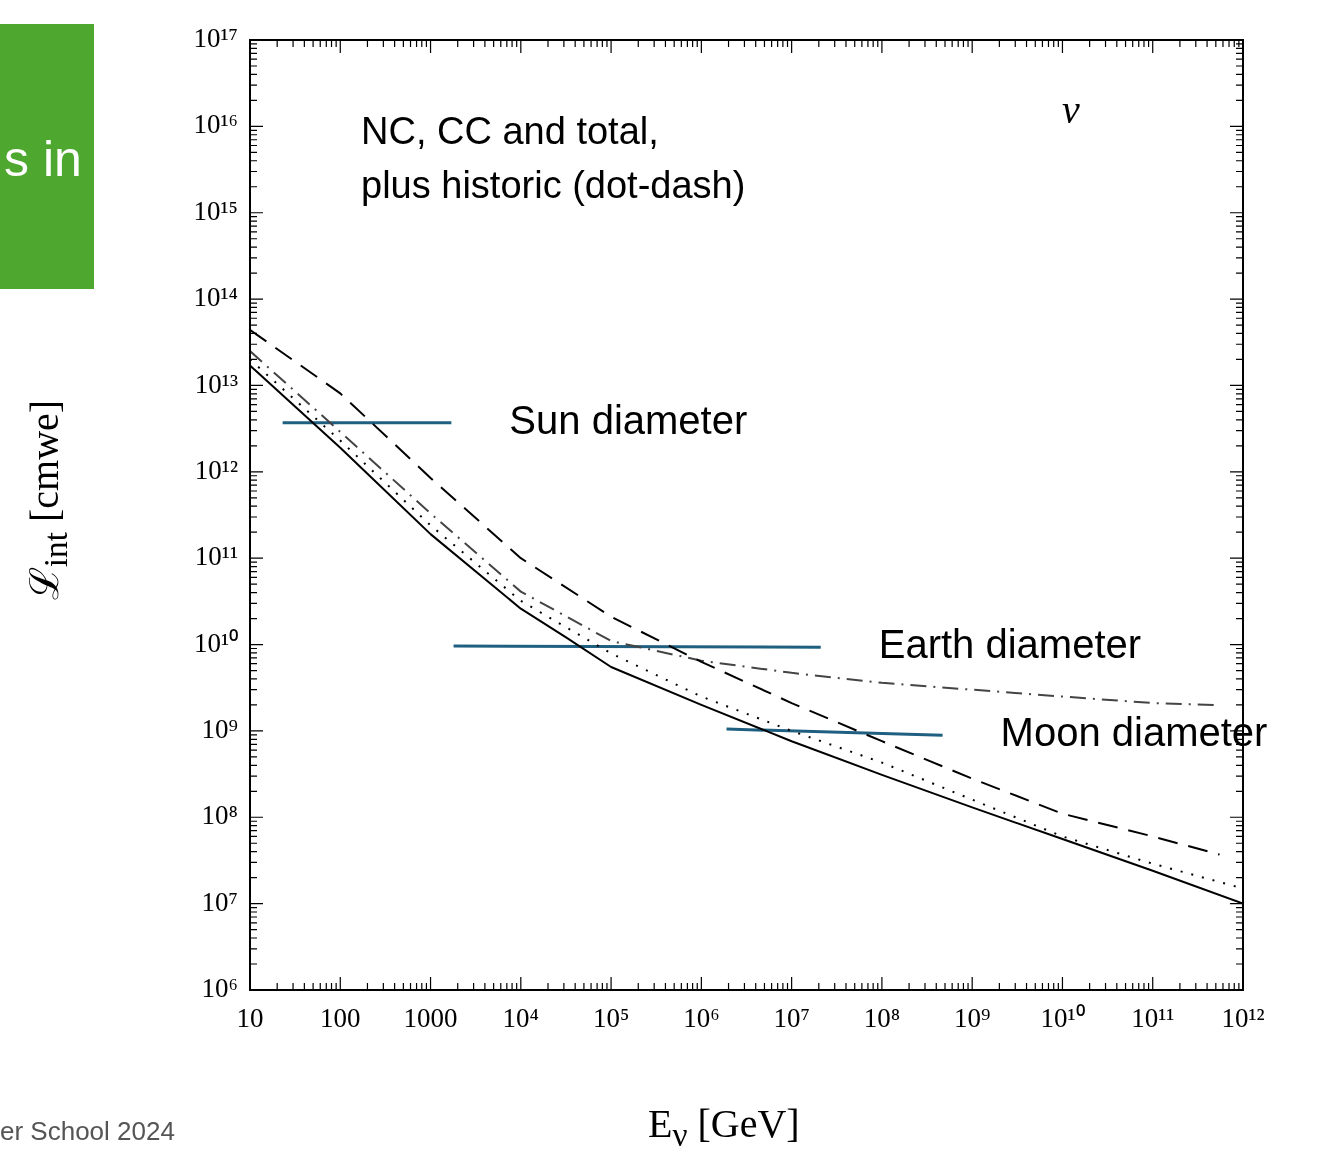 Image resolution: width=1318 pixels, height=1156 pixels. What do you see at coordinates (216, 469) in the screenshot?
I see `y-tick-label: 10¹²` at bounding box center [216, 469].